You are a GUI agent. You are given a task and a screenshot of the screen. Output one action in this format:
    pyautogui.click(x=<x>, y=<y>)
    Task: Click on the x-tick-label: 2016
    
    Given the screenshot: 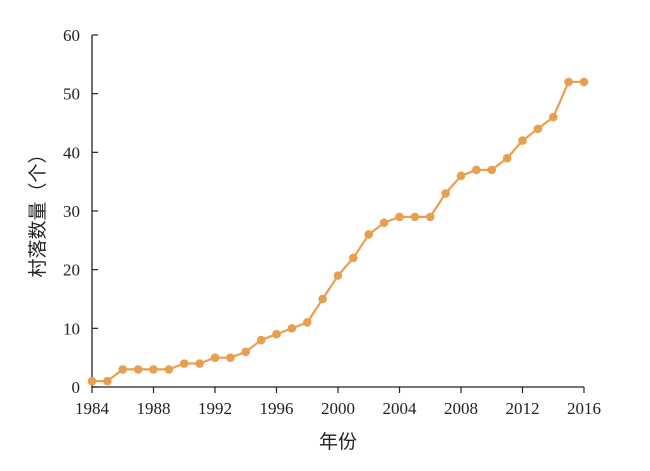 What is the action you would take?
    pyautogui.click(x=584, y=408)
    